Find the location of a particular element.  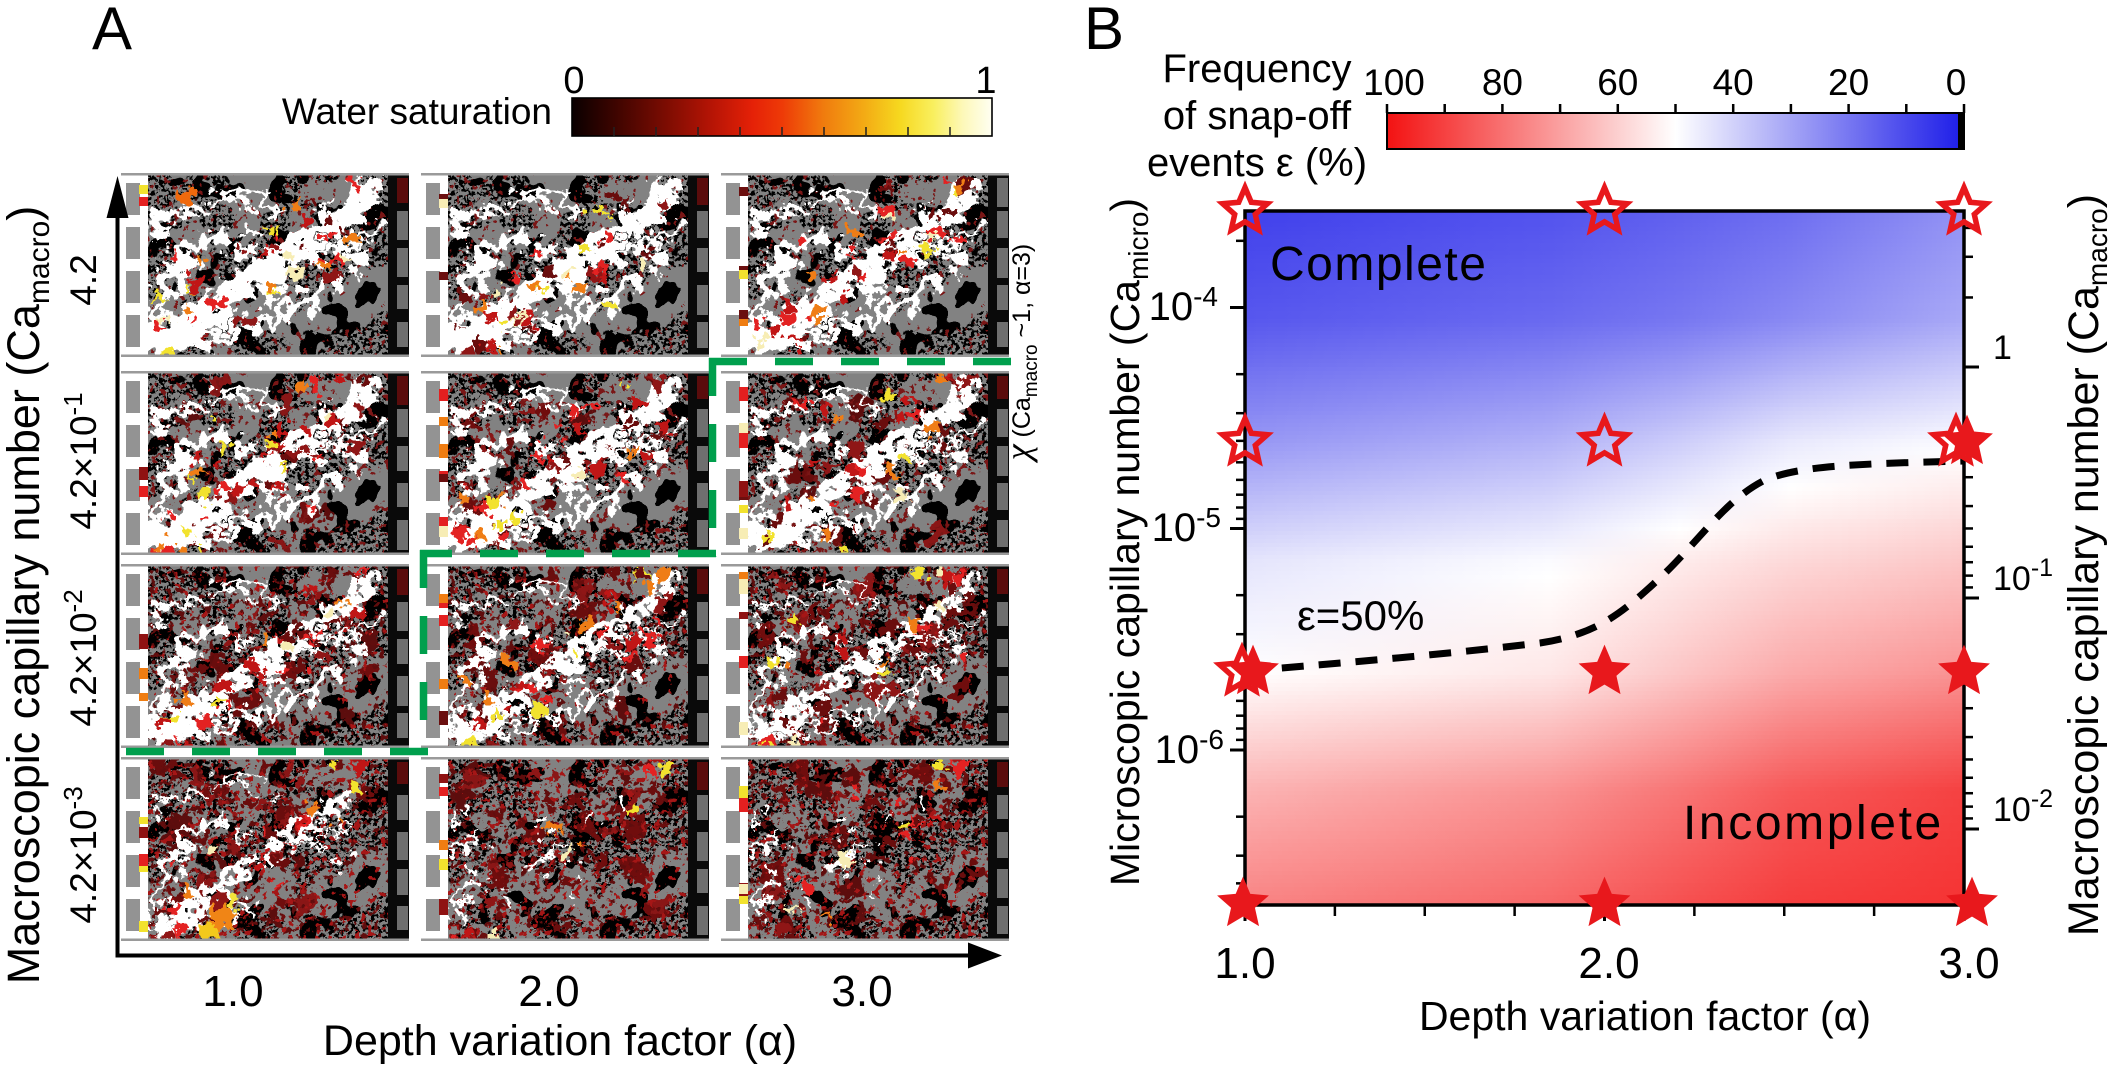

svg-text: of snap-off is located at coordinates (1257, 116).